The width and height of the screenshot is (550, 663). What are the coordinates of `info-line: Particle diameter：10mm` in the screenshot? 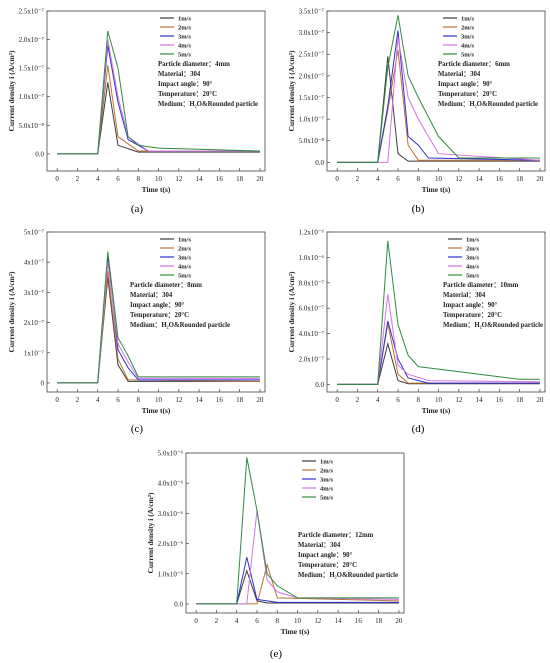 It's located at (481, 285).